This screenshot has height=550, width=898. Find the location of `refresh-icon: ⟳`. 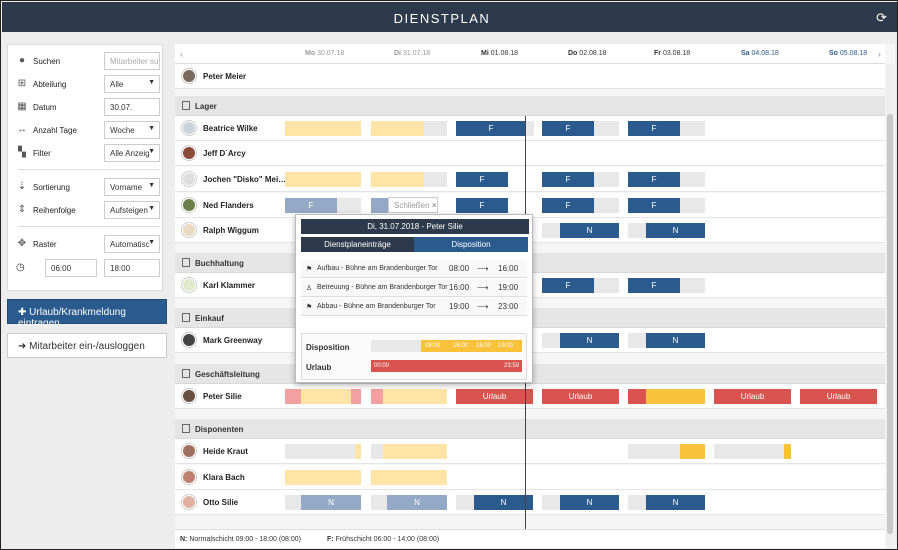

refresh-icon: ⟳ is located at coordinates (881, 17).